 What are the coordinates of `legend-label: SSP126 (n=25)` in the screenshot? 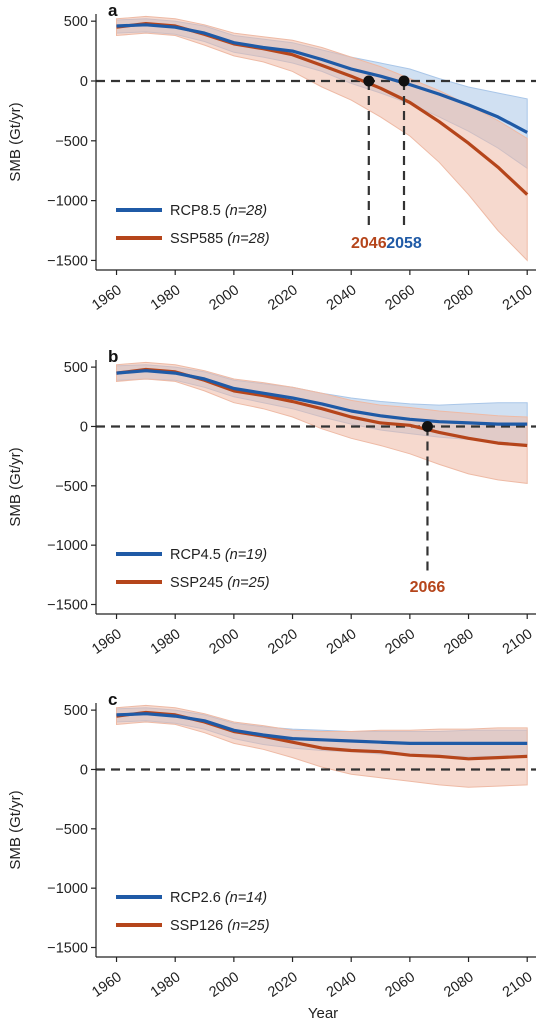 It's located at (220, 926).